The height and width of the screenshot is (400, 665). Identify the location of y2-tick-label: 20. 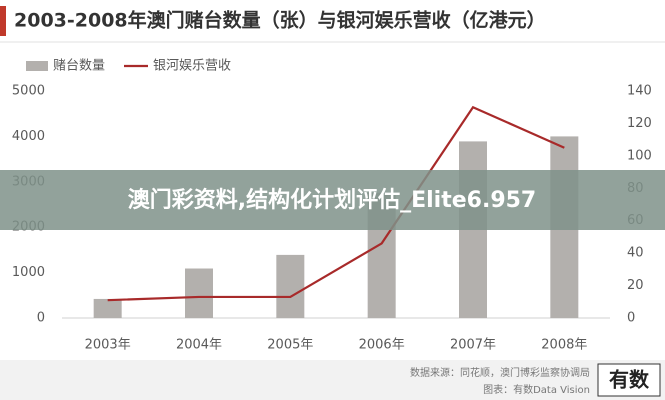
(635, 285).